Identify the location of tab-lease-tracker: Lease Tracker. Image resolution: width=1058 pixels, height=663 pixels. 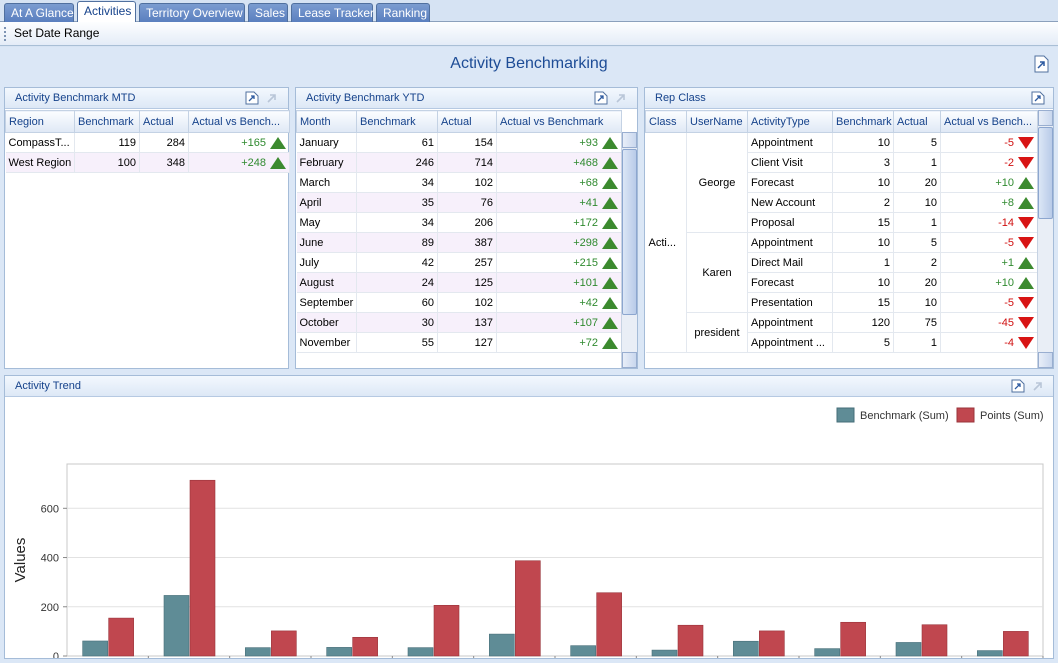
(332, 12).